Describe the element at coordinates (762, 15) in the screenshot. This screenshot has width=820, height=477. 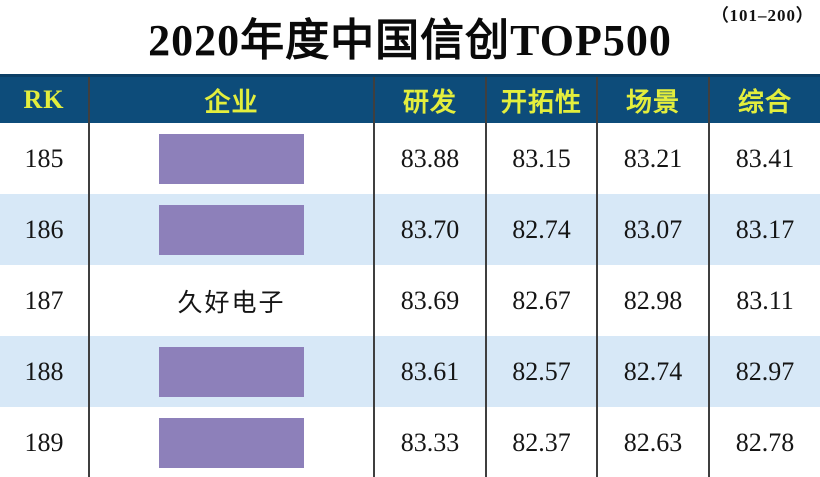
I see `page-range-label: （101–200）` at that location.